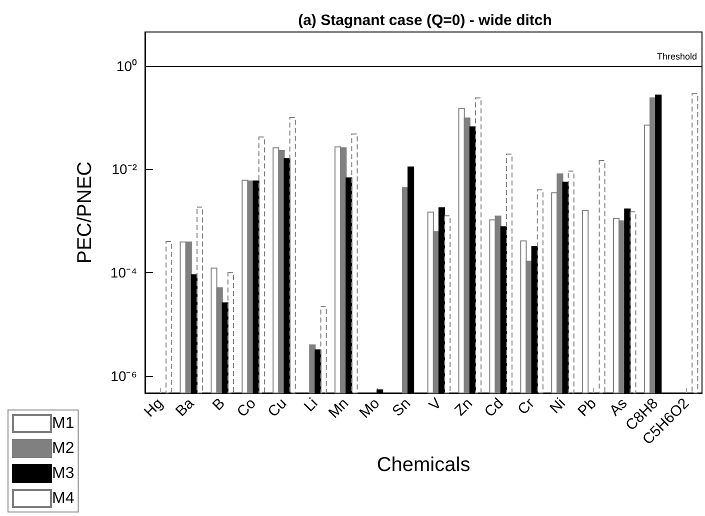 The height and width of the screenshot is (516, 705). Describe the element at coordinates (185, 407) in the screenshot. I see `x-tick-label: Ba` at that location.